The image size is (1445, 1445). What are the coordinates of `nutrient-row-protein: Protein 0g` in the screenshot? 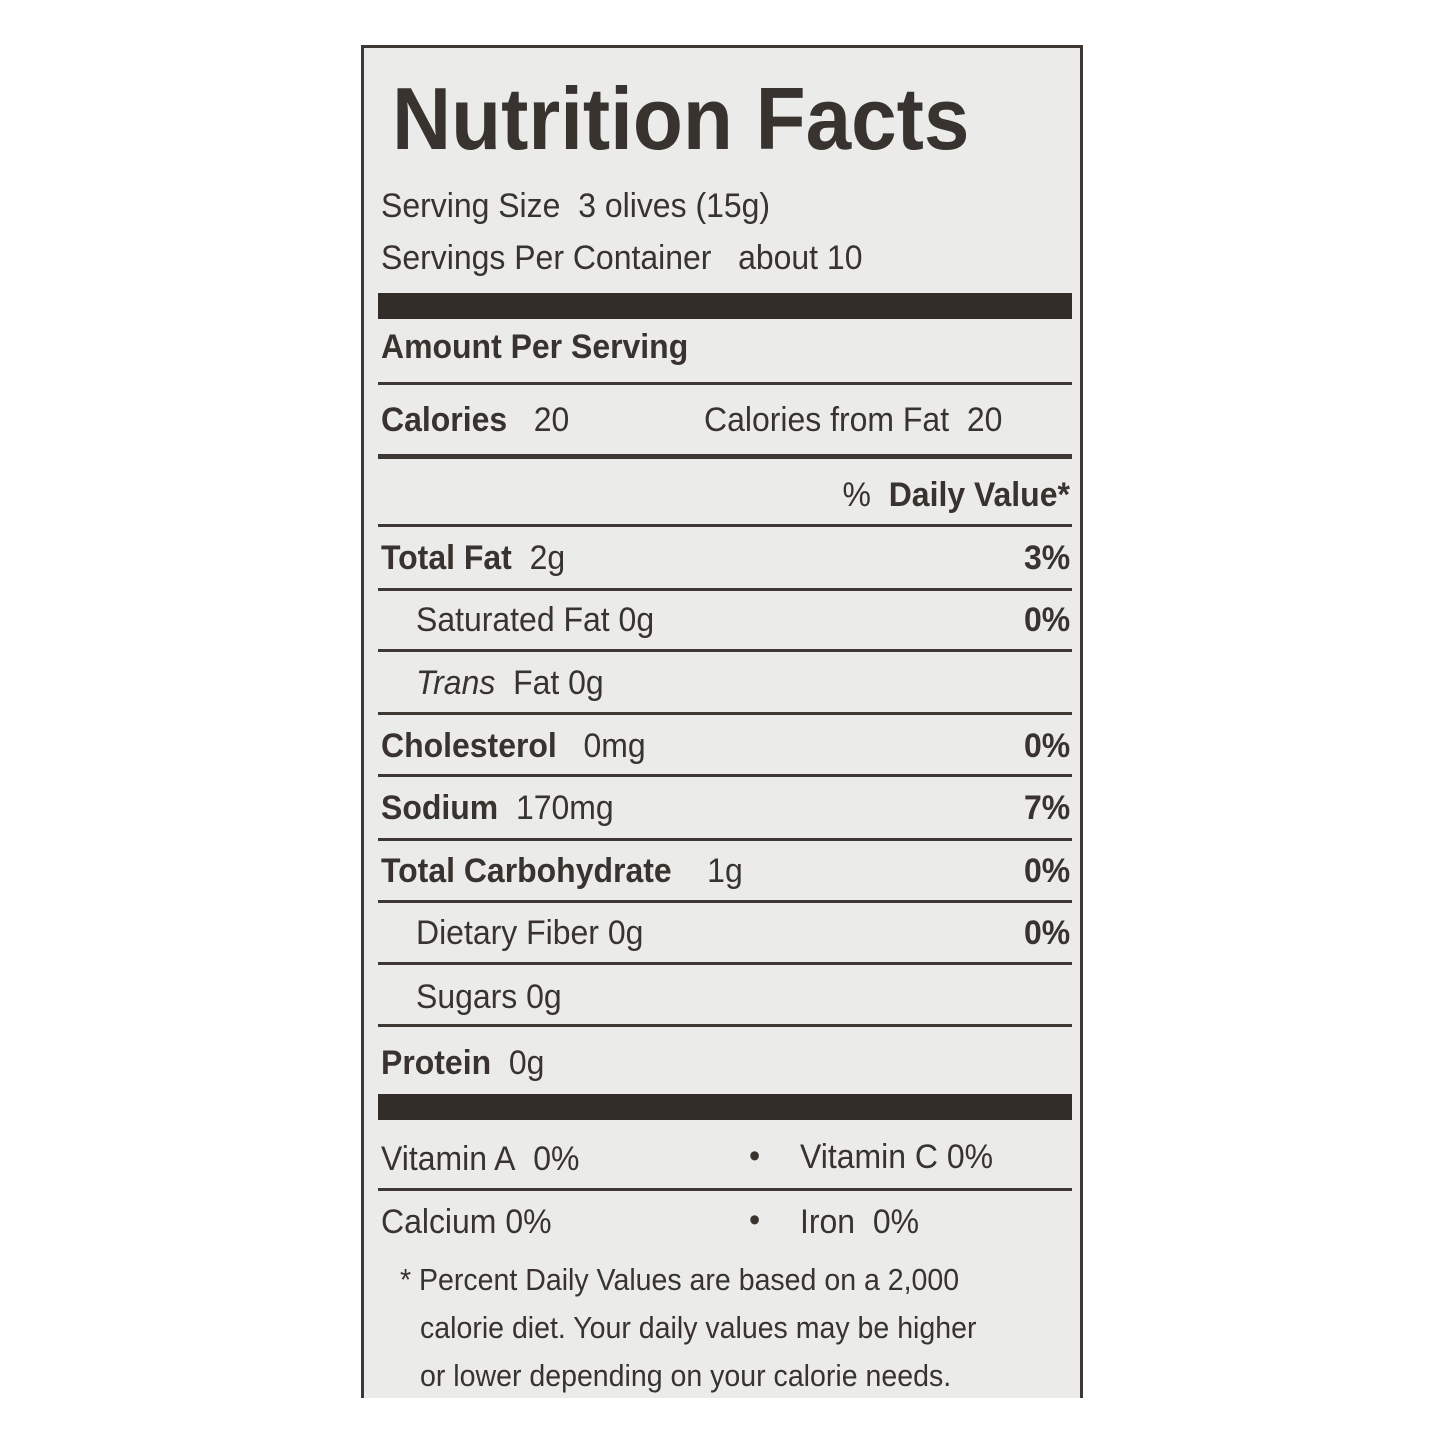 It's located at (462, 1063).